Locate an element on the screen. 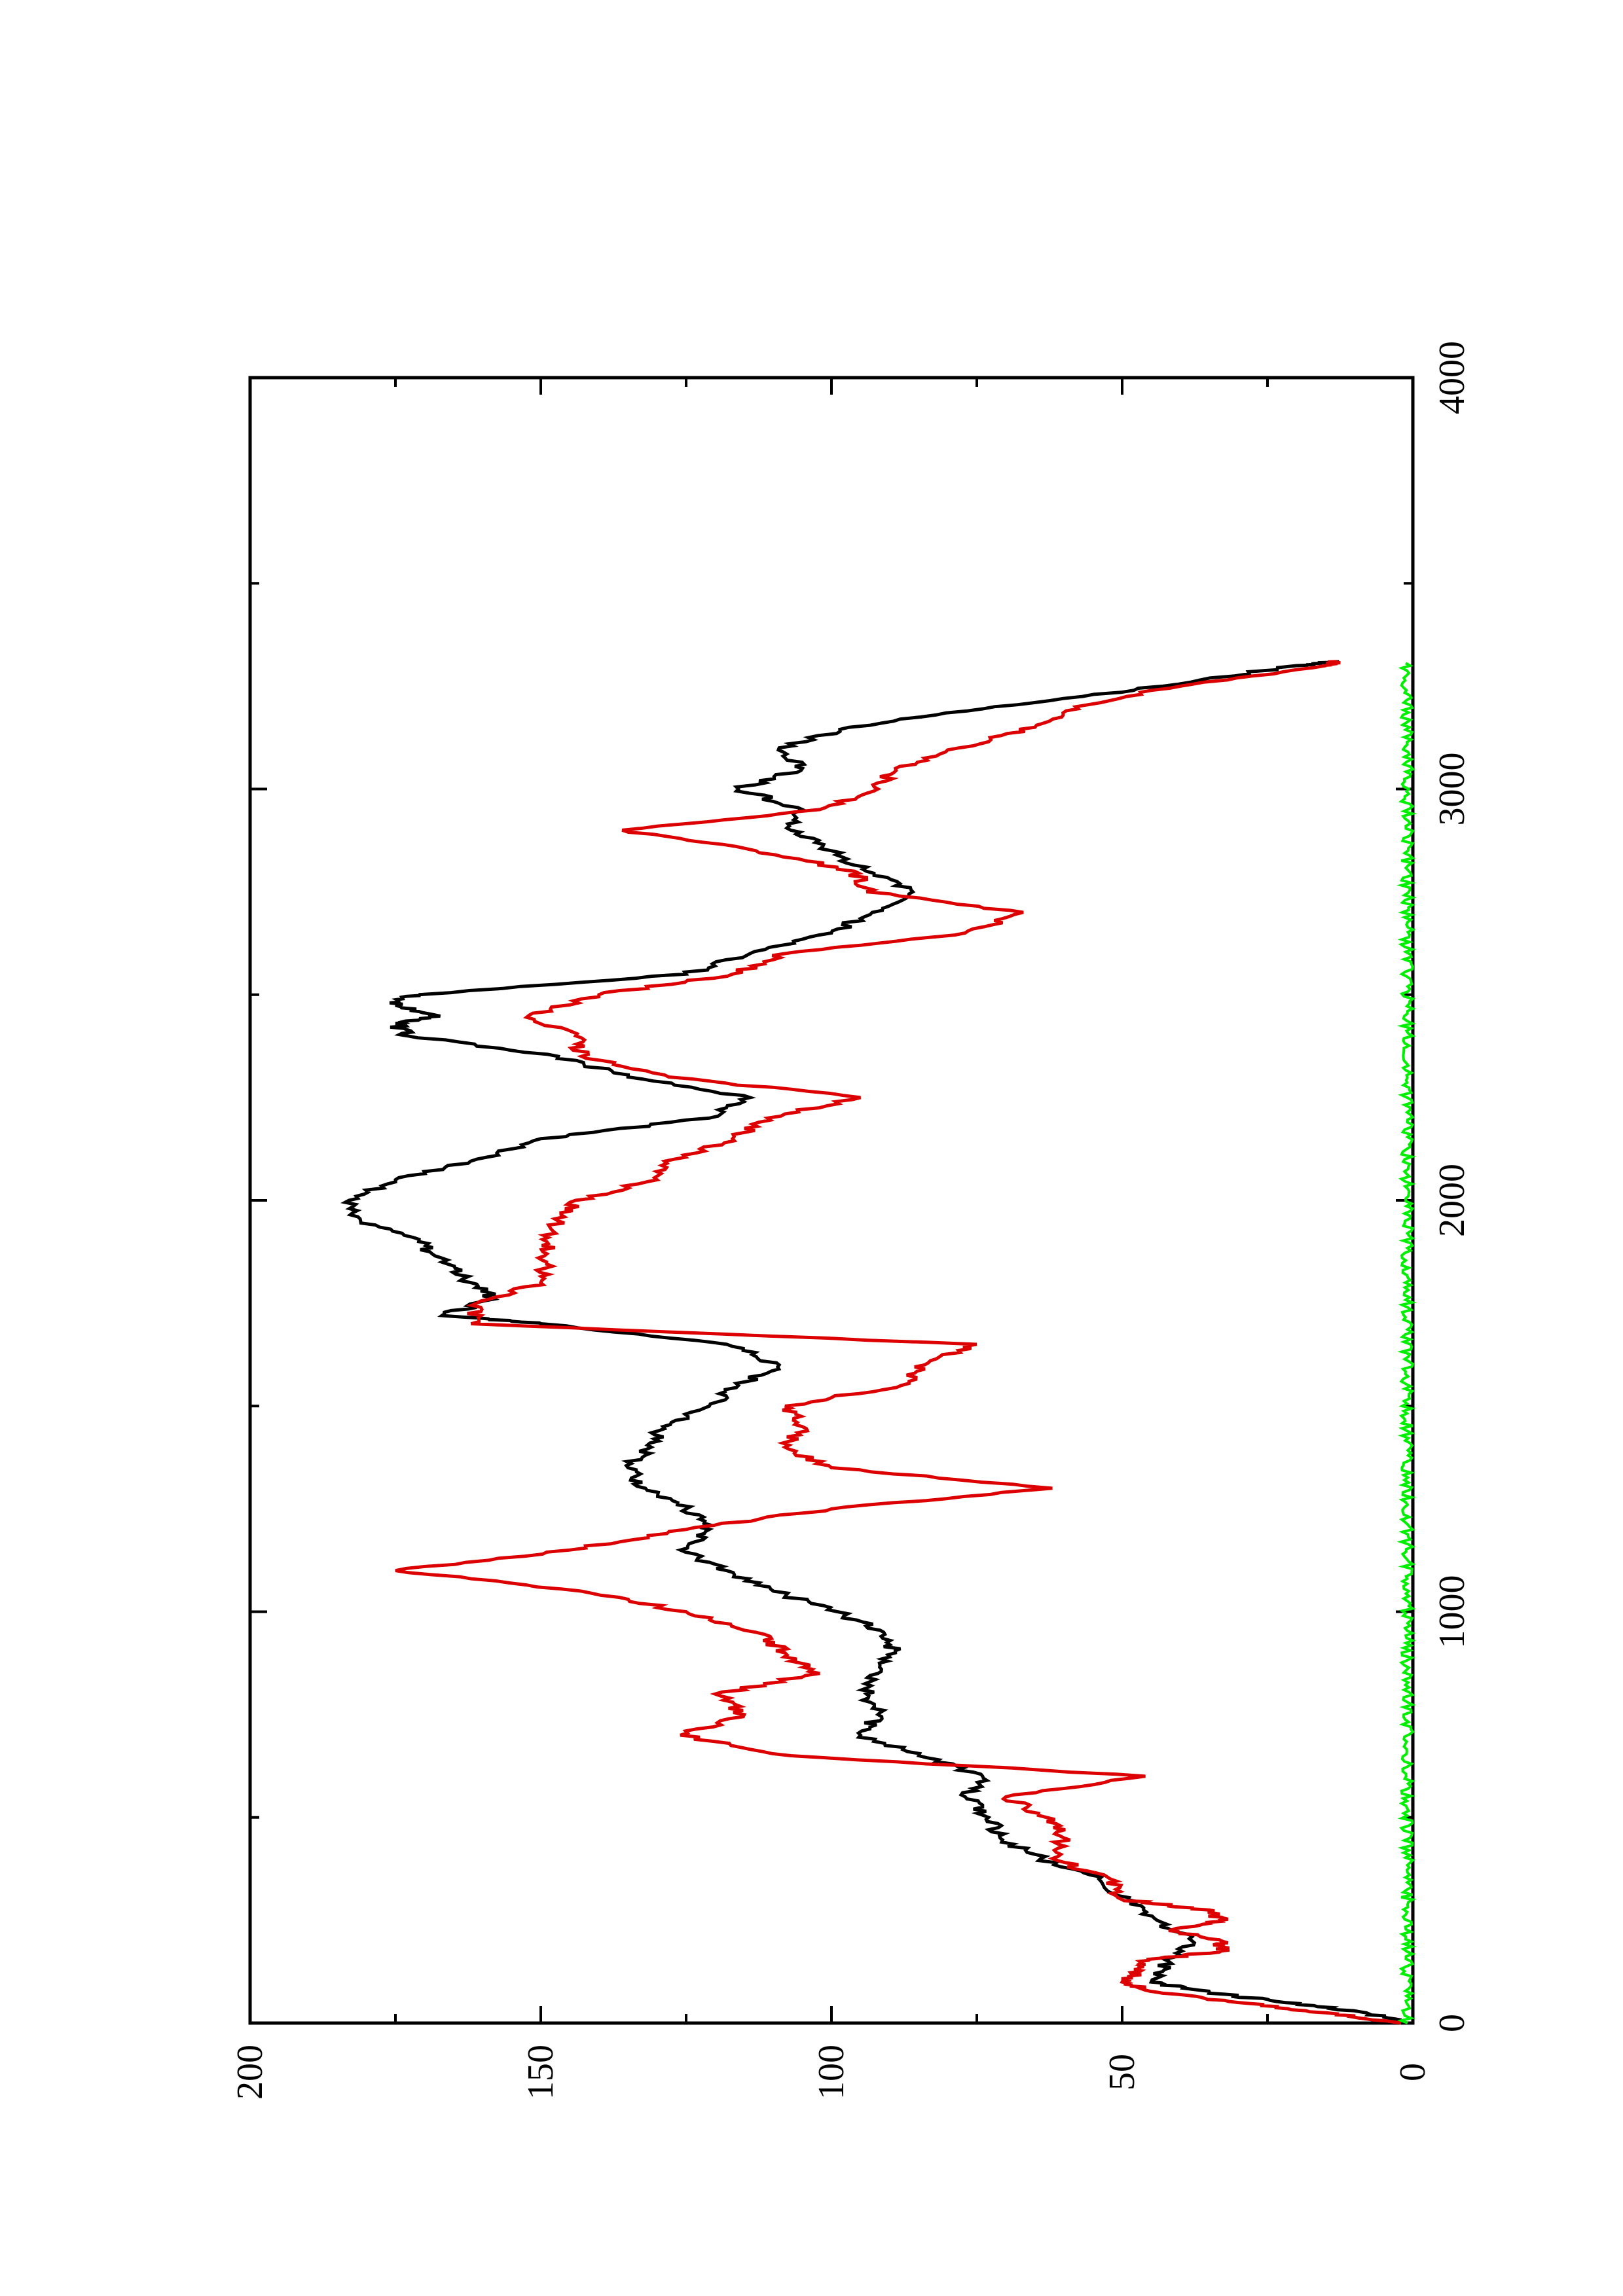 The height and width of the screenshot is (2296, 1623). x-tick-label: 1000 is located at coordinates (1452, 1612).